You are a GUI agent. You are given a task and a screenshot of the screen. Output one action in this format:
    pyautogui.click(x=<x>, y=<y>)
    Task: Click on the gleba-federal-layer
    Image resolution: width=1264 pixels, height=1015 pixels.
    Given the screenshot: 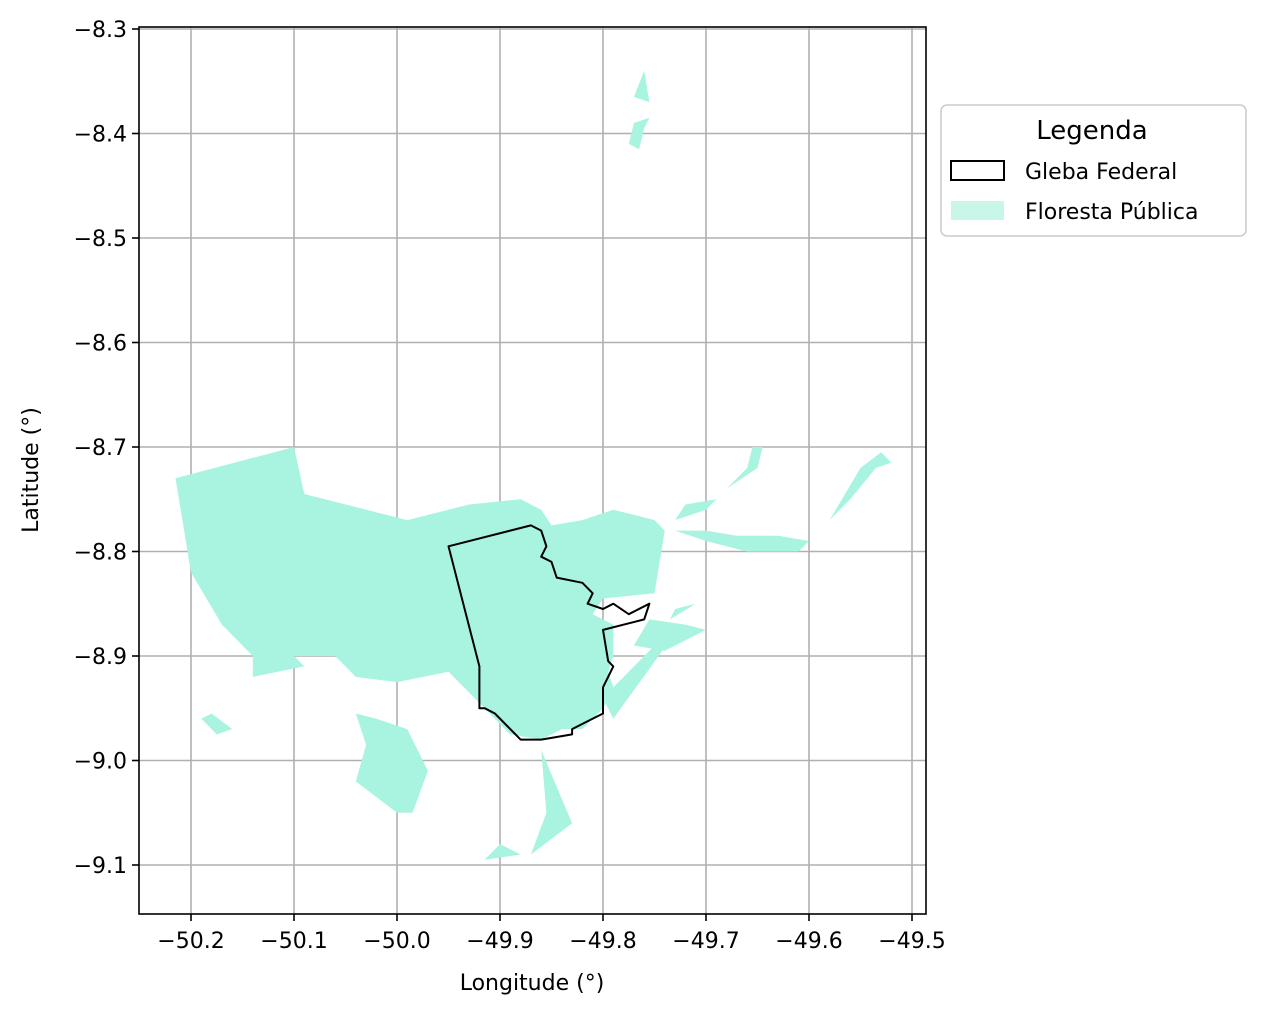 What is the action you would take?
    pyautogui.click(x=549, y=632)
    